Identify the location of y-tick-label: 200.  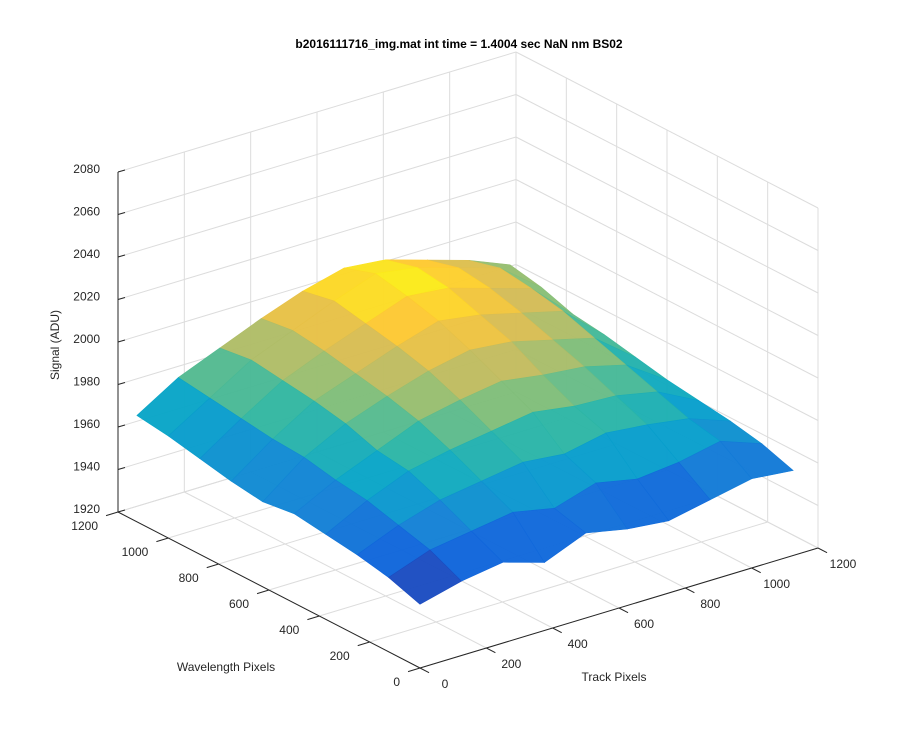
(340, 656).